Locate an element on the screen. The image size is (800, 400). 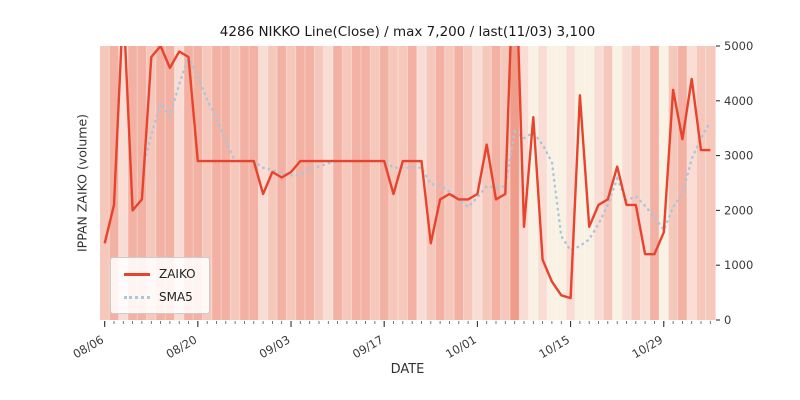
x-tick-label: 08/06 is located at coordinates (88, 346).